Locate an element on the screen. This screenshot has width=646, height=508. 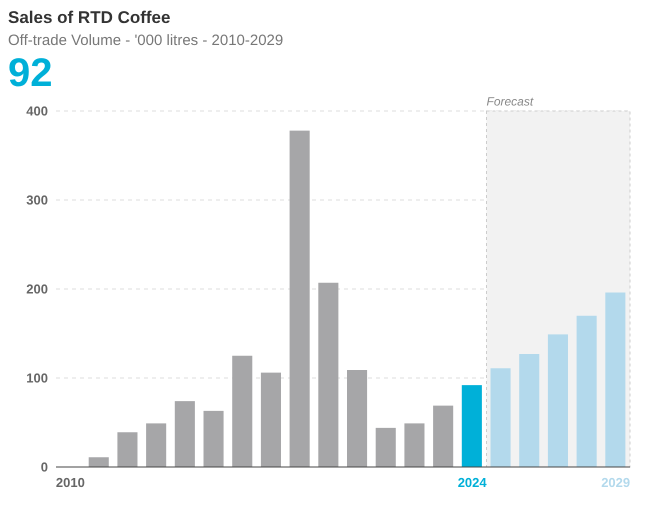
y-tick-label: 100 is located at coordinates (37, 378).